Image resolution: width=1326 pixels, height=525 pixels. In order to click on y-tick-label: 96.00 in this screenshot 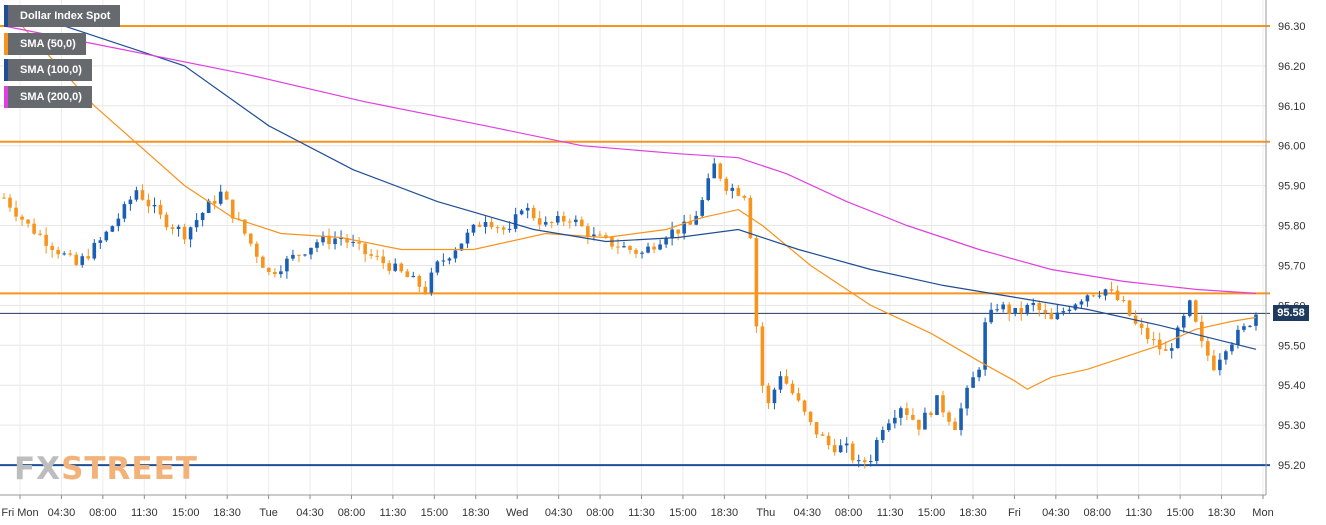, I will do `click(1292, 147)`.